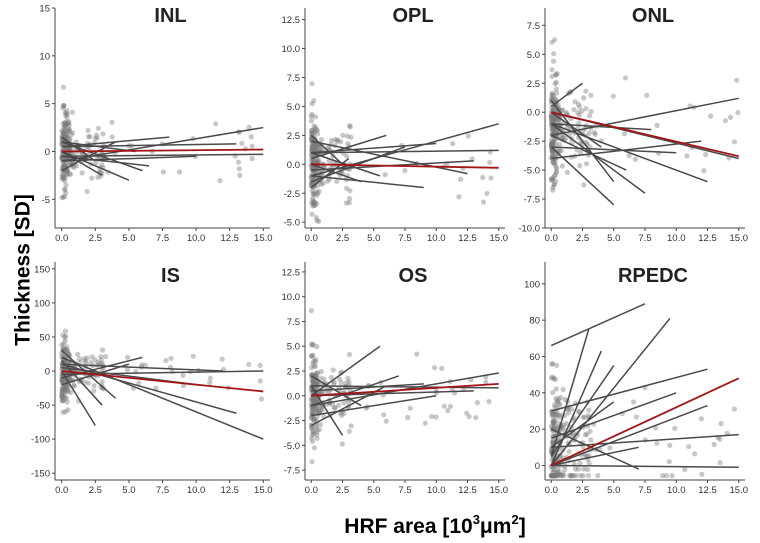  Describe the element at coordinates (291, 297) in the screenshot. I see `y-tick-label: 10.0` at that location.